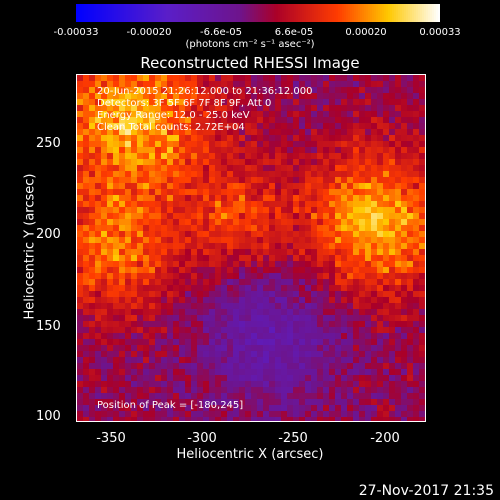 The image size is (500, 500). Describe the element at coordinates (221, 32) in the screenshot. I see `colorbar-tick: -6.6e-05` at that location.